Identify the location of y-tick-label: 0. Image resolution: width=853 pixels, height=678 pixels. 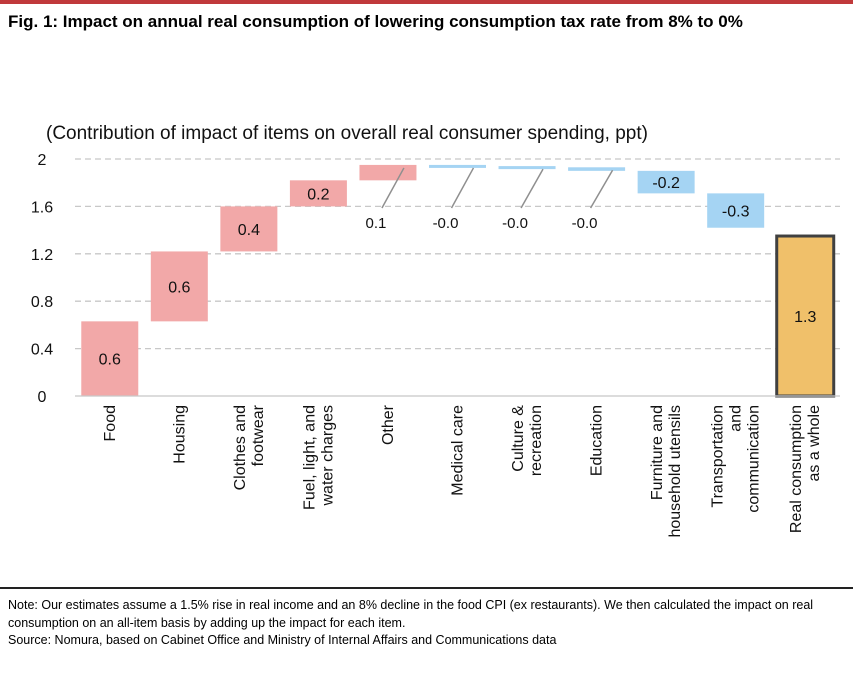
(42, 397).